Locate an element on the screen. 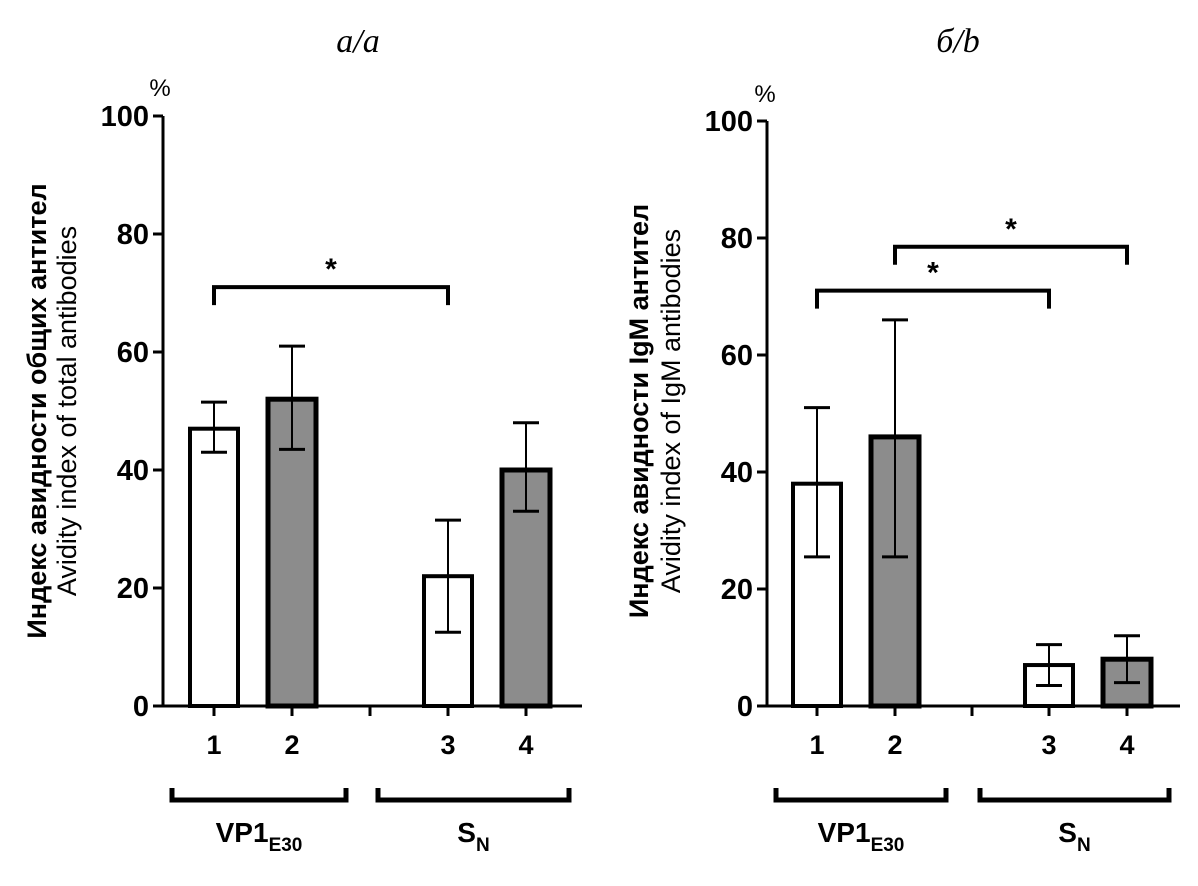 The width and height of the screenshot is (1198, 886). y-axis-label-en: Avidity index of IgM antibodies is located at coordinates (671, 411).